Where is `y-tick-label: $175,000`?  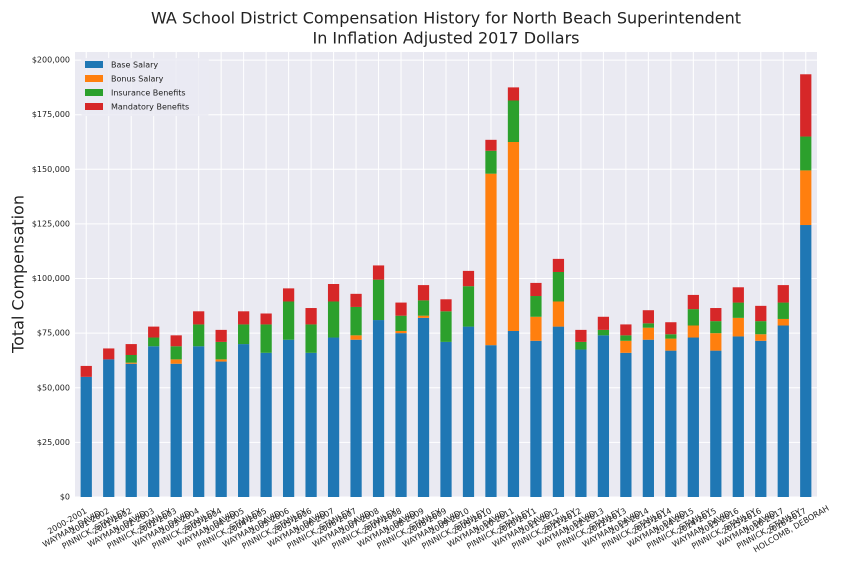 y-tick-label: $175,000 is located at coordinates (51, 114).